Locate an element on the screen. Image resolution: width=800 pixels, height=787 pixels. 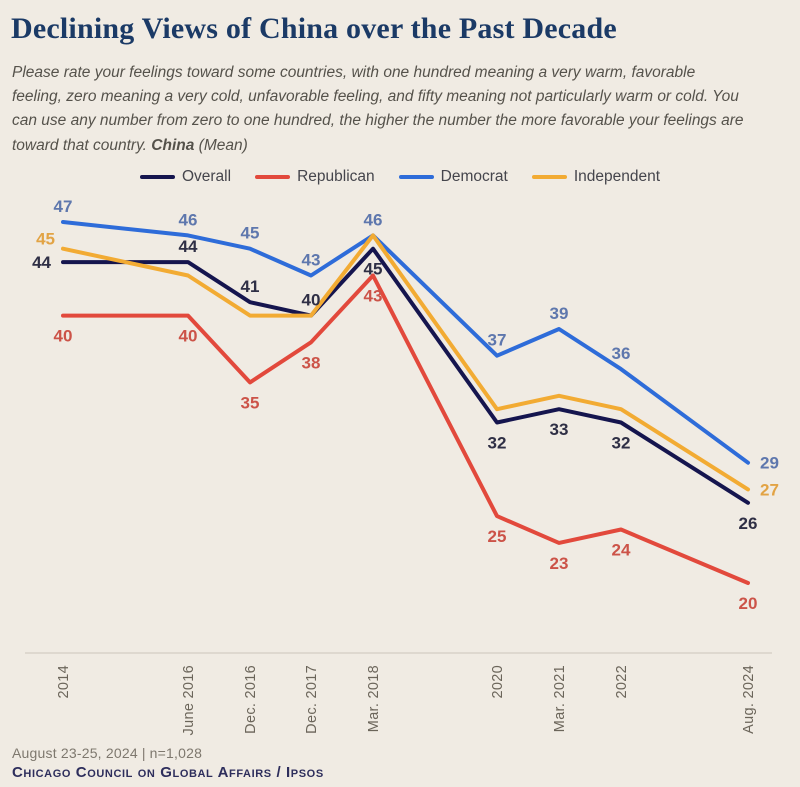
legend-item-republican: Republican is located at coordinates (315, 177).